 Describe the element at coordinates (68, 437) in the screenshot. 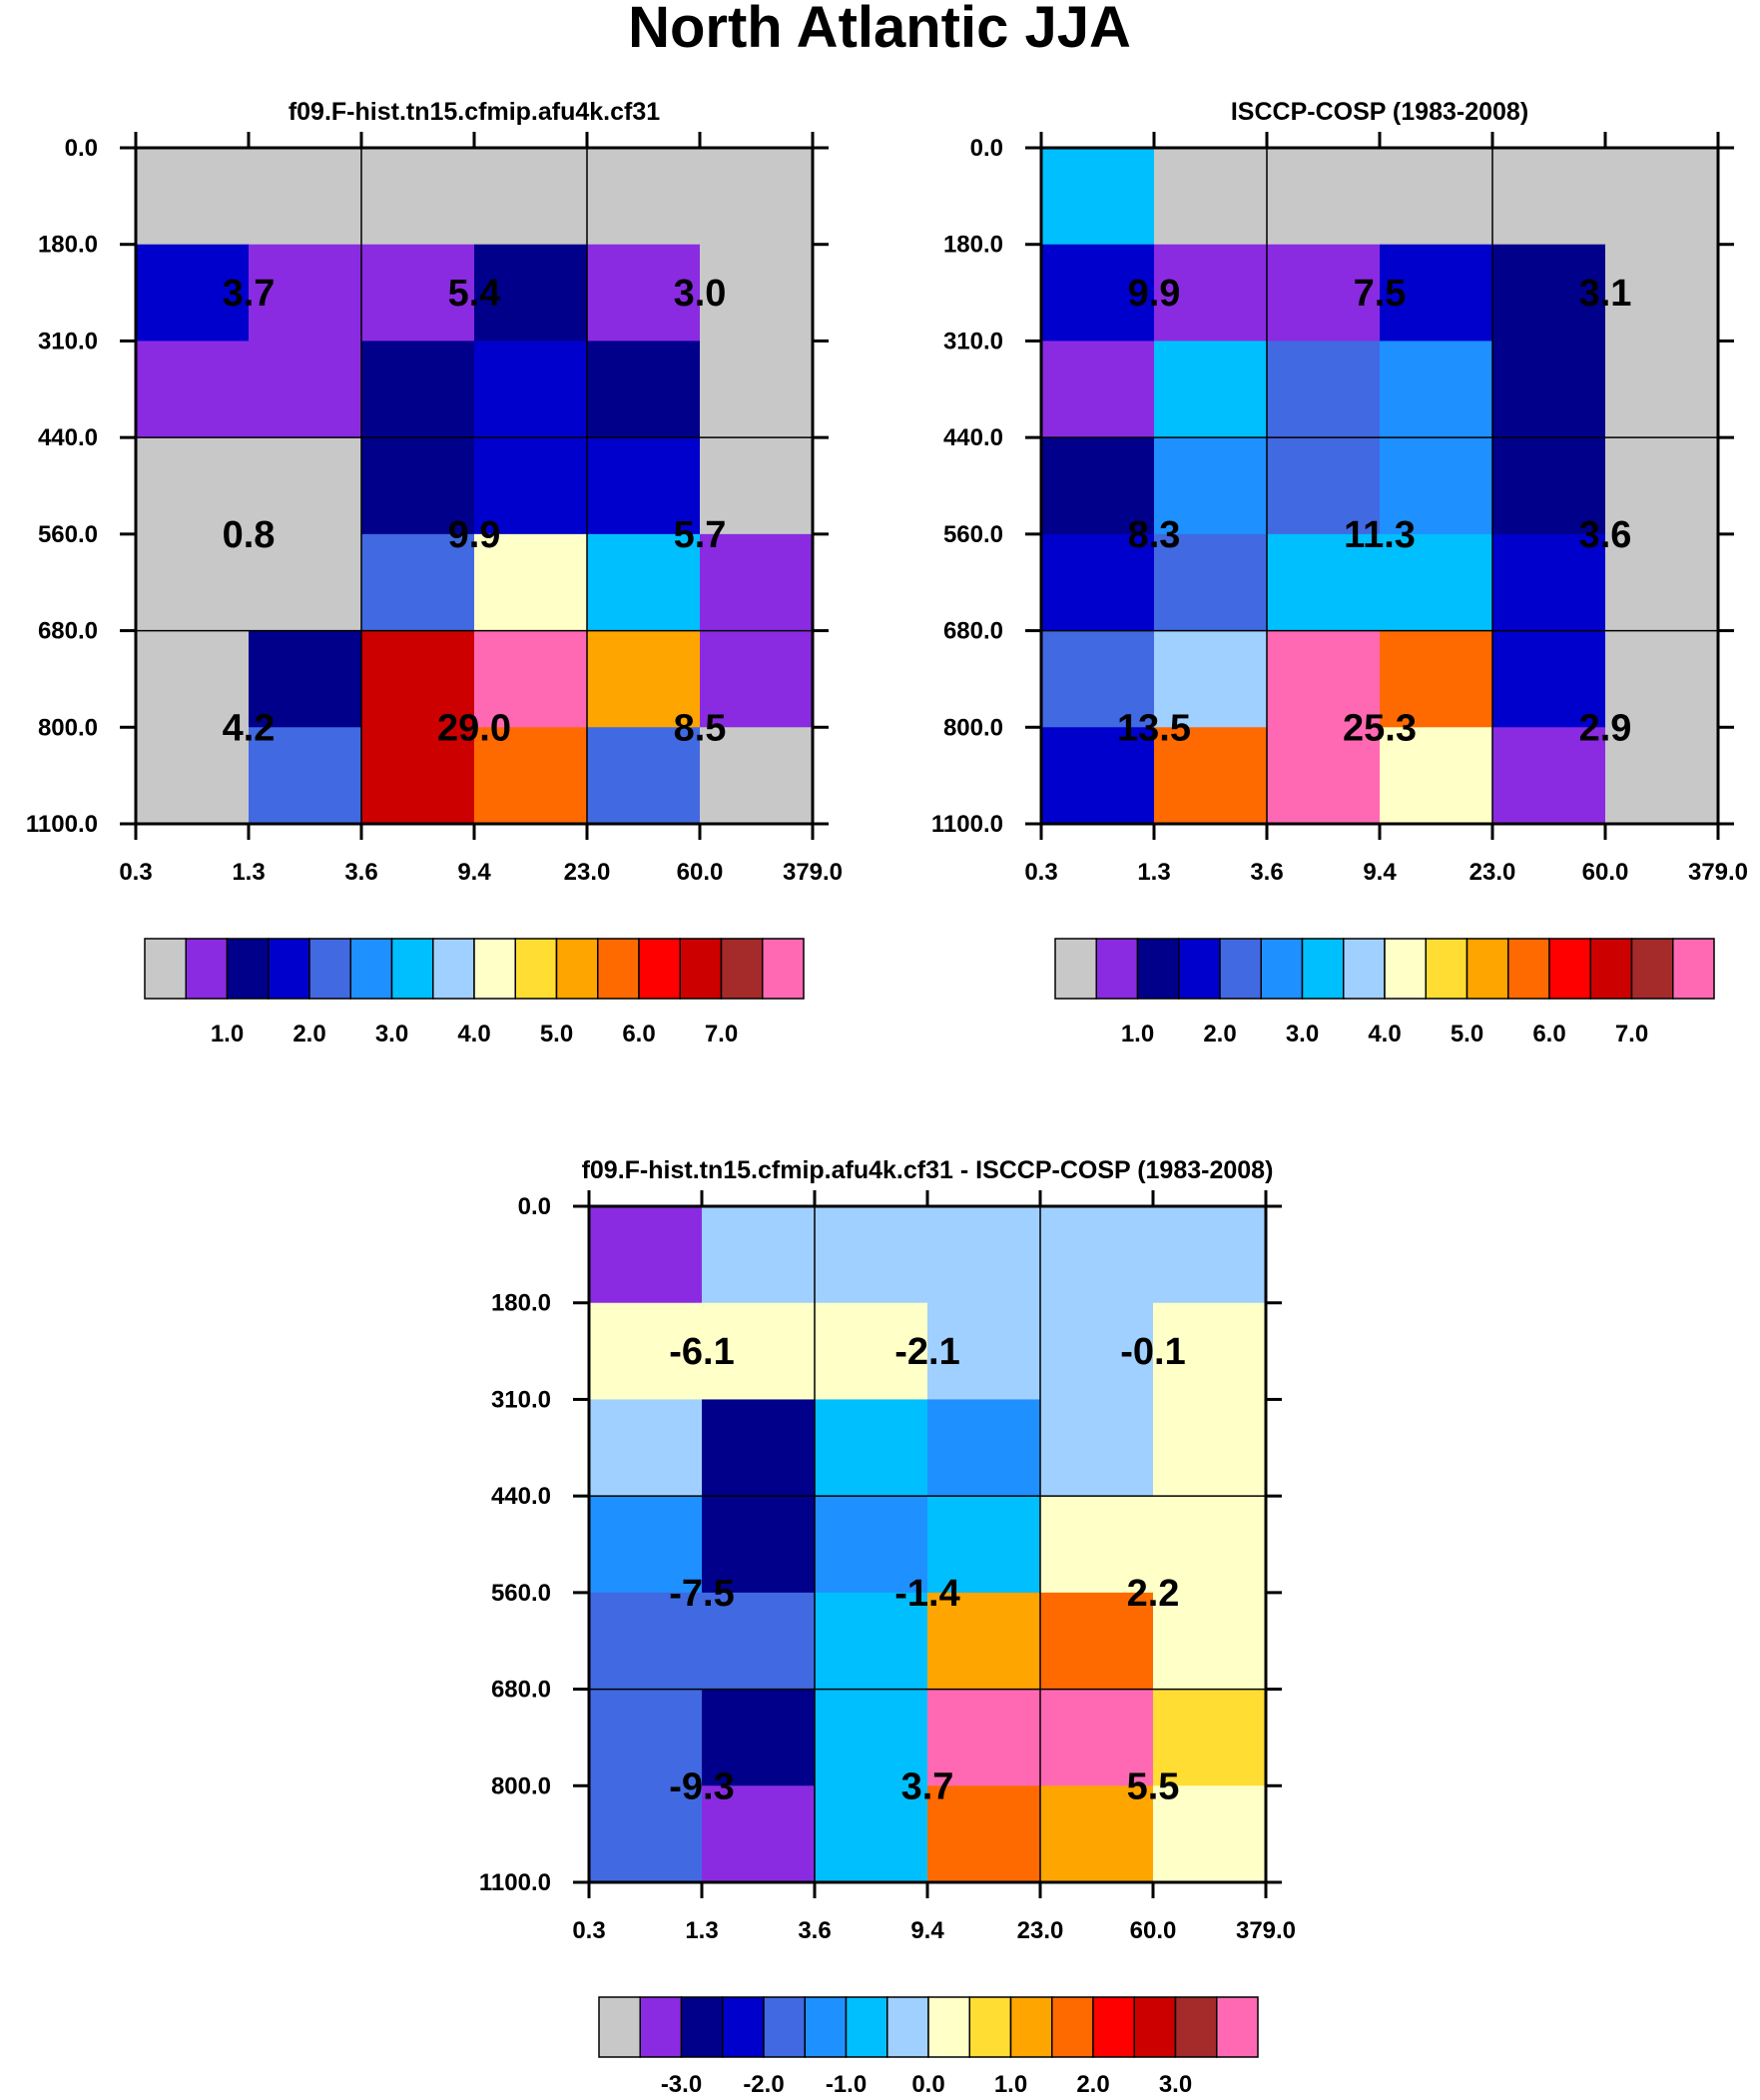

I see `y-tick-label: 440.0` at that location.